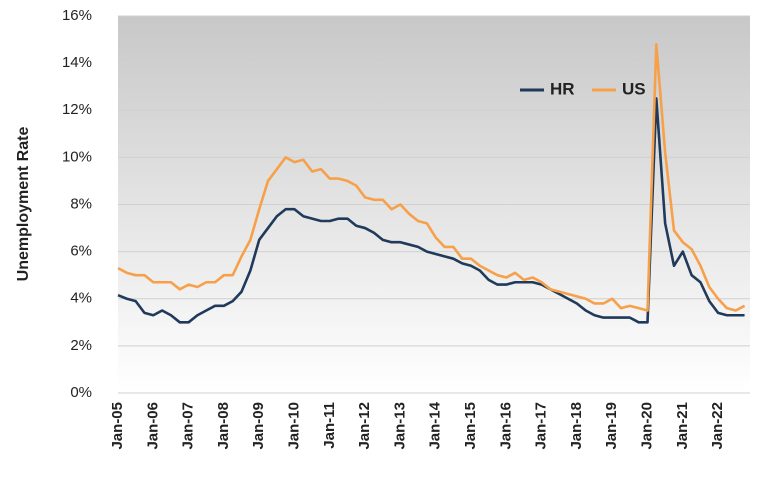  Describe the element at coordinates (117, 426) in the screenshot. I see `x-tick-label: Jan-05` at that location.